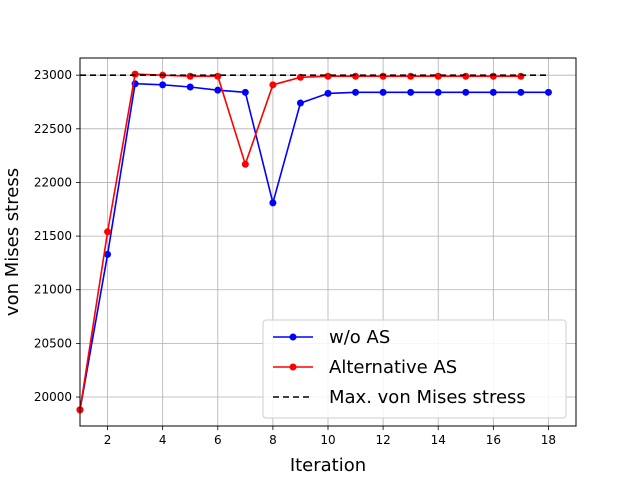 The image size is (640, 480). I want to click on x-tick-label: 16, so click(493, 440).